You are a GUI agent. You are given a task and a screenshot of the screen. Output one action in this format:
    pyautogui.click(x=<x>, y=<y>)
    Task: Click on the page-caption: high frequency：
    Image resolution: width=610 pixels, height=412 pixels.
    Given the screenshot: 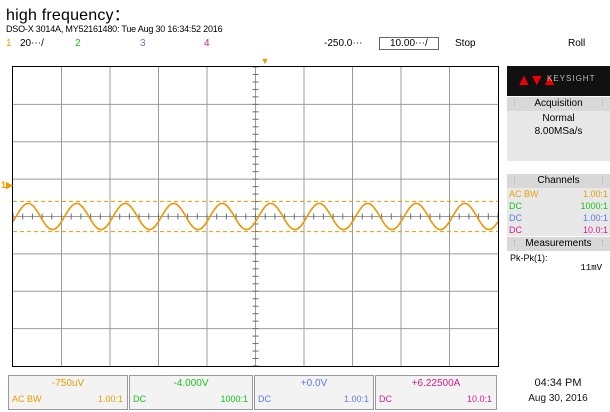 What is the action you would take?
    pyautogui.click(x=68, y=15)
    